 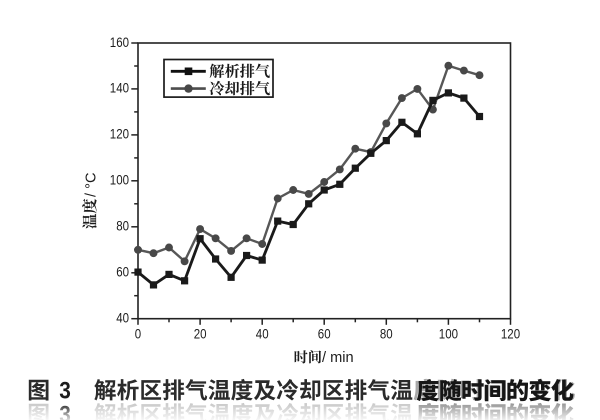 I want to click on svg-text: 160, so click(x=119, y=42).